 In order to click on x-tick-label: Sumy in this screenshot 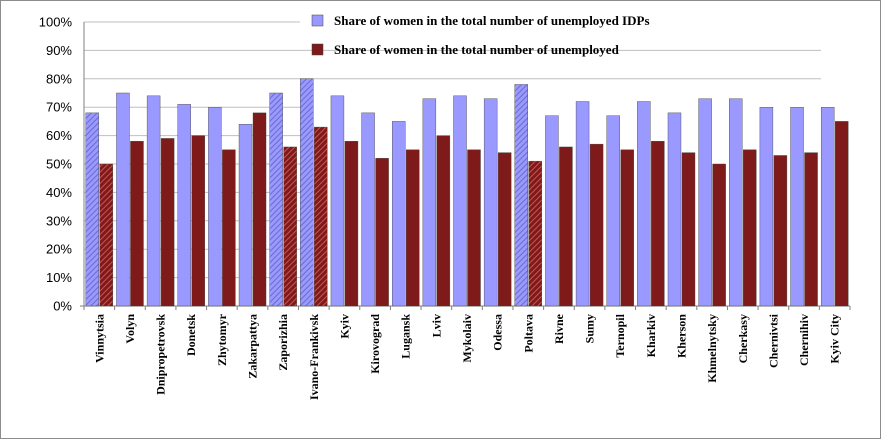, I will do `click(590, 328)`.